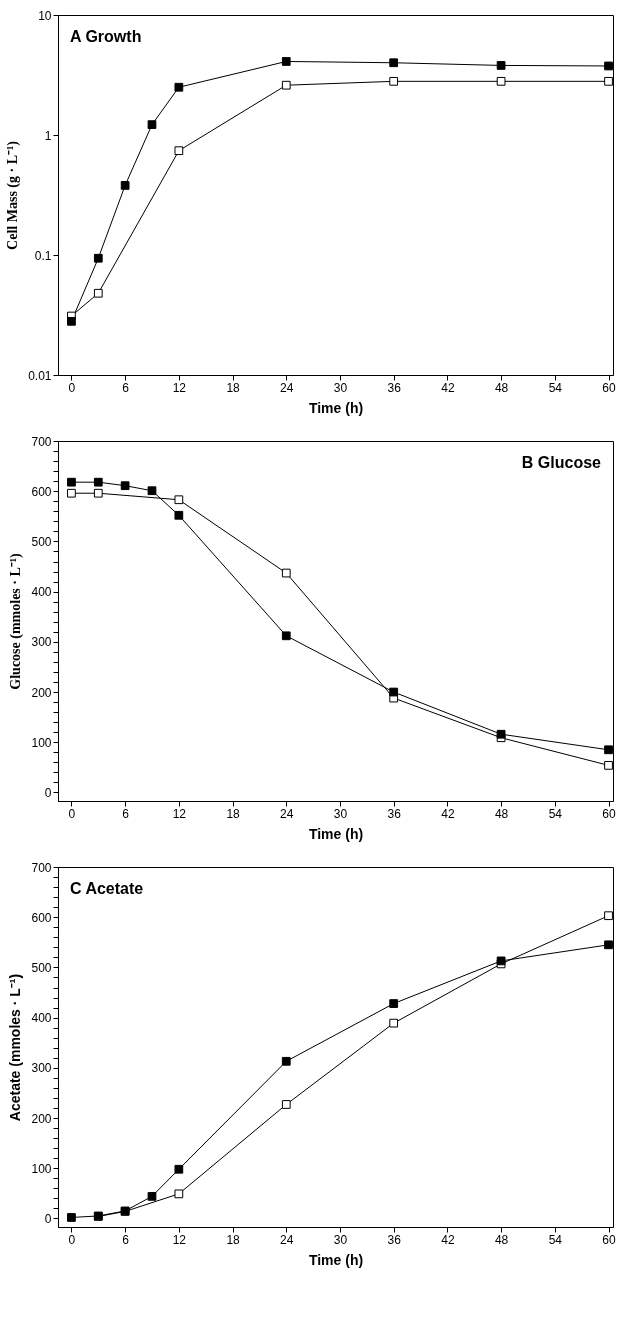 This screenshot has height=1341, width=644. I want to click on text: B Glucose, so click(561, 462).